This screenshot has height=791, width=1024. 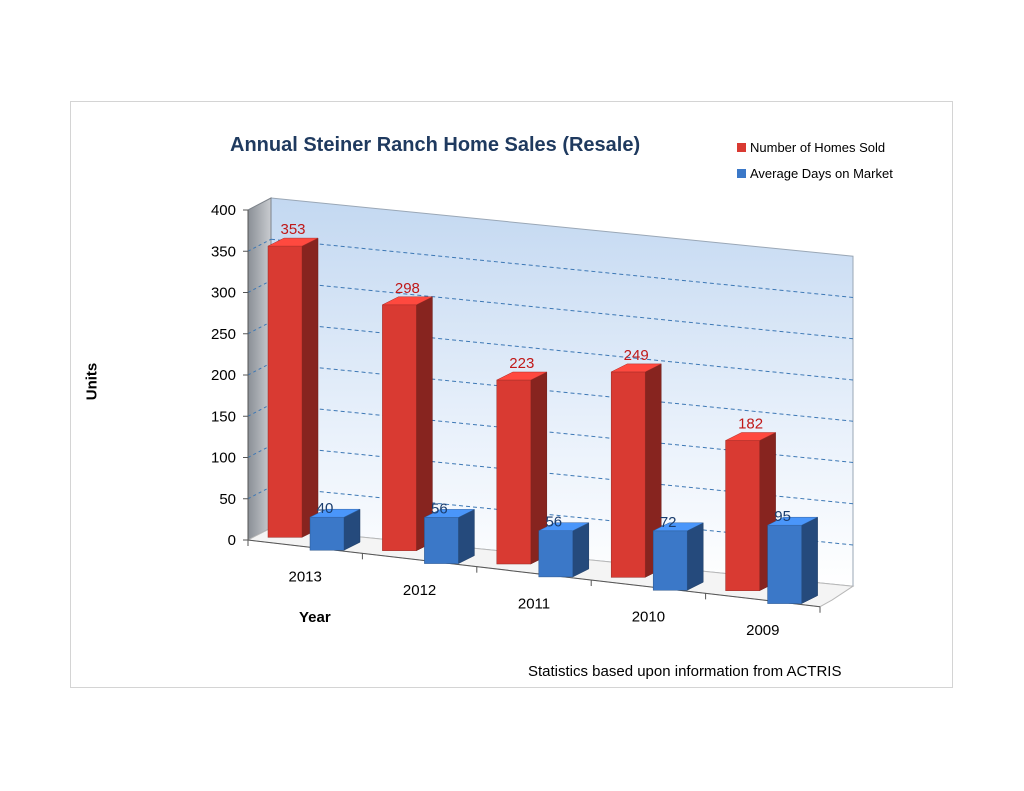 What do you see at coordinates (335, 513) in the screenshot?
I see `bar-days-on-market-2013-top` at bounding box center [335, 513].